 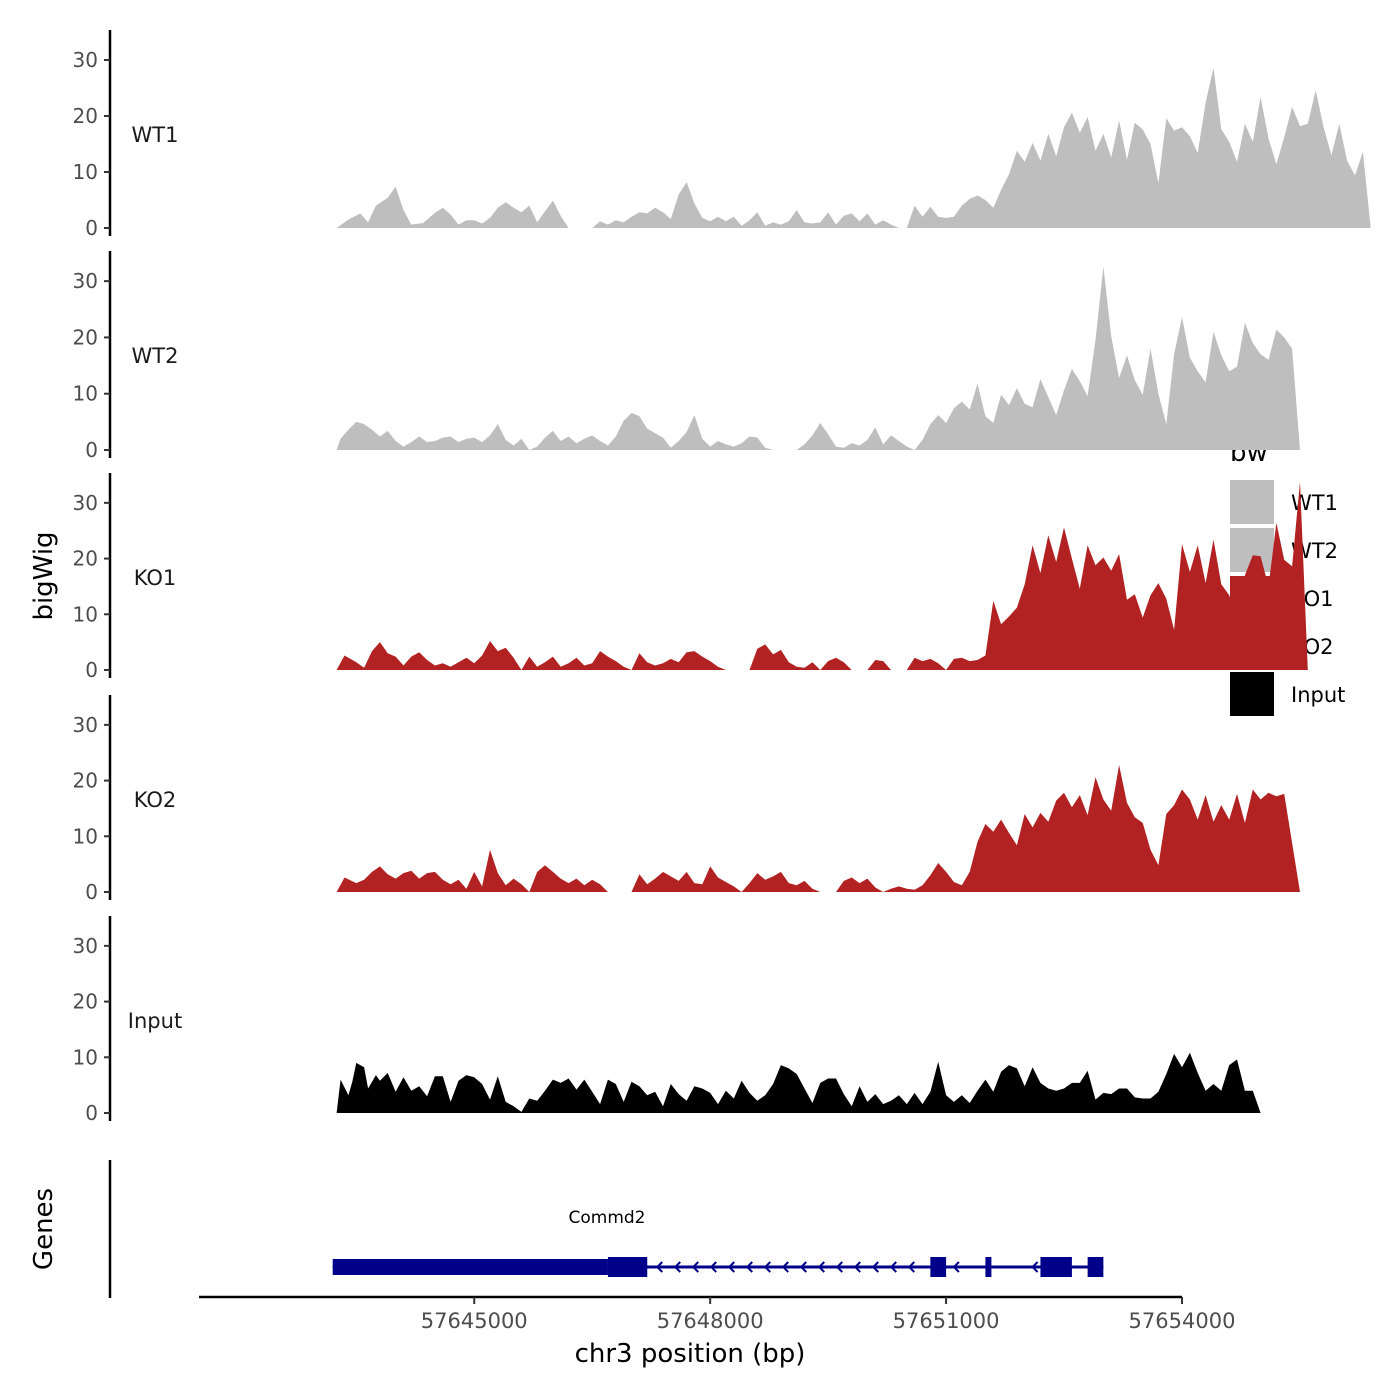 I want to click on x-tick-label: 57648000, so click(x=710, y=1321).